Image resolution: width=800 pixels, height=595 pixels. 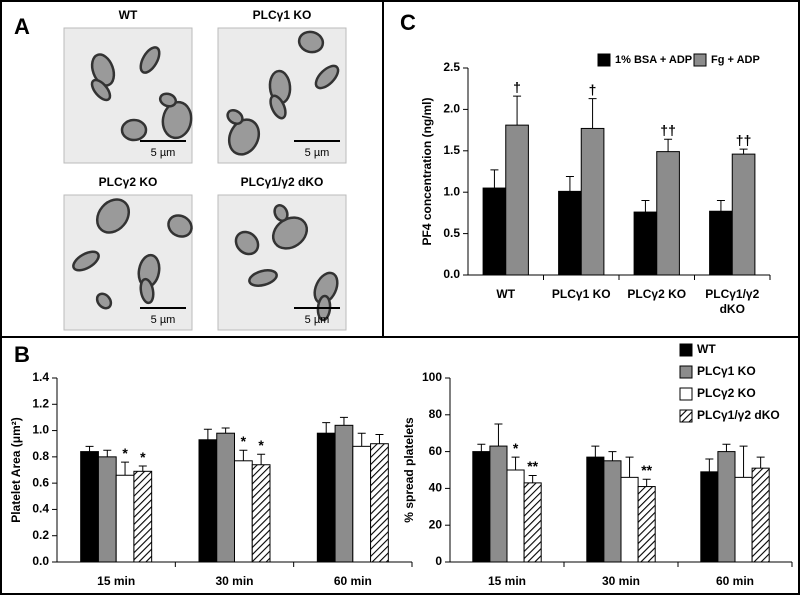 I want to click on legend-label: PLCγ1 KO, so click(x=726, y=371).